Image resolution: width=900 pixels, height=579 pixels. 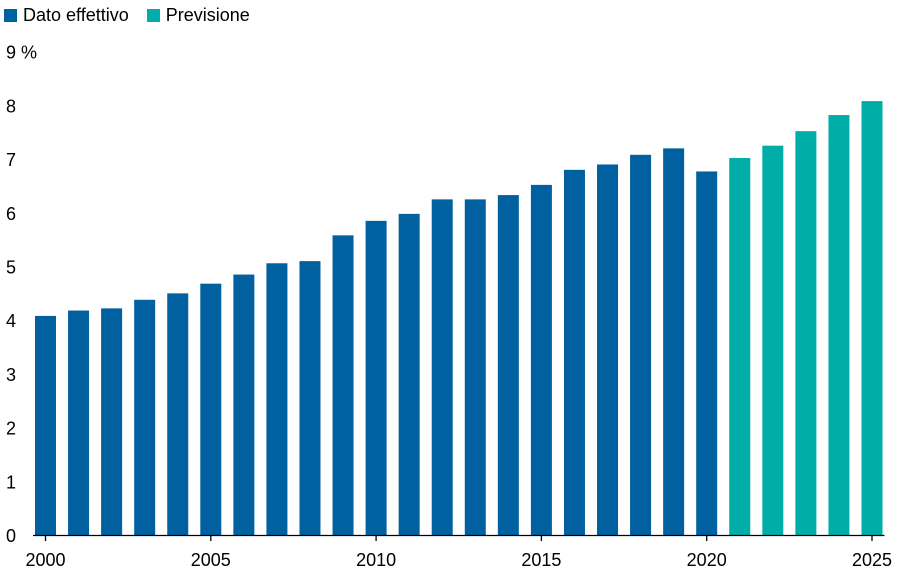 I want to click on bar-2012, so click(x=442, y=367).